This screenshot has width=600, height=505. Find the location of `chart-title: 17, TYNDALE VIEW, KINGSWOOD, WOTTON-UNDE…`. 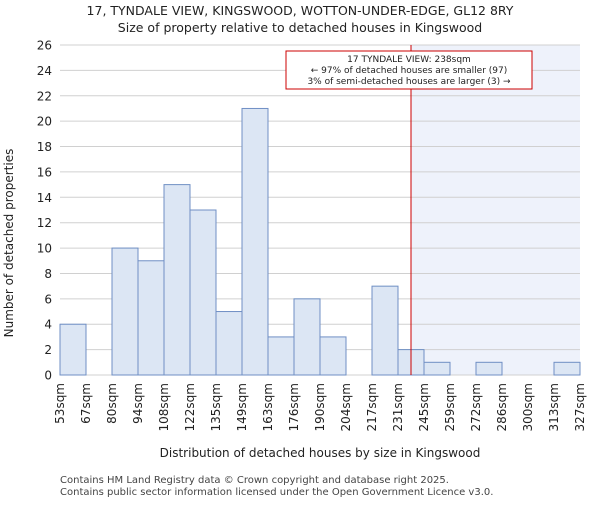

chart-title: 17, TYNDALE VIEW, KINGSWOOD, WOTTON-UNDE… is located at coordinates (300, 10).